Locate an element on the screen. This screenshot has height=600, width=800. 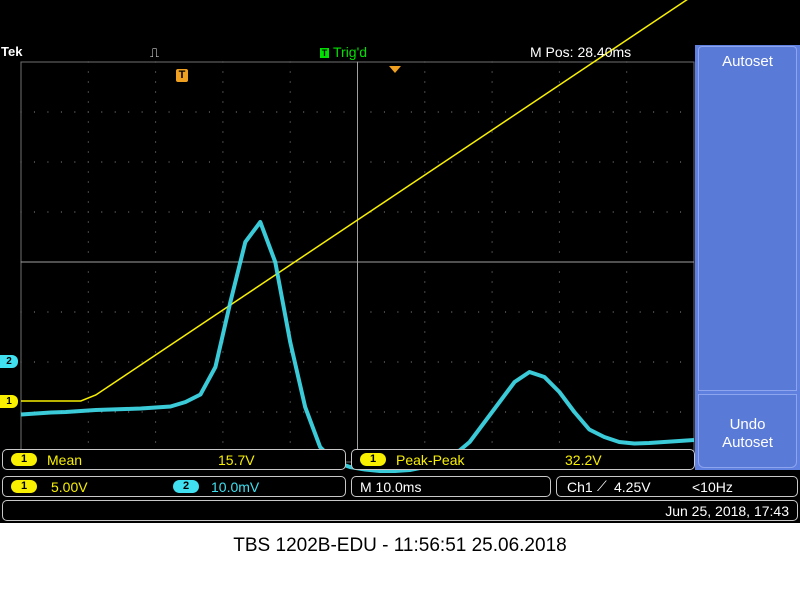
ch2-ground-marker: 2 is located at coordinates (9, 361).